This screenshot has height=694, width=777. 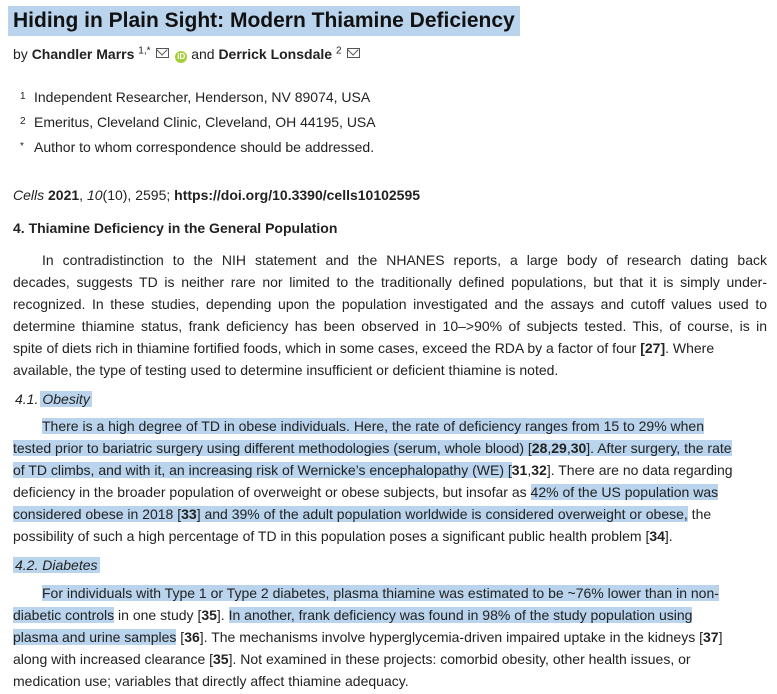 What do you see at coordinates (20, 54) in the screenshot?
I see `byline-by: by` at bounding box center [20, 54].